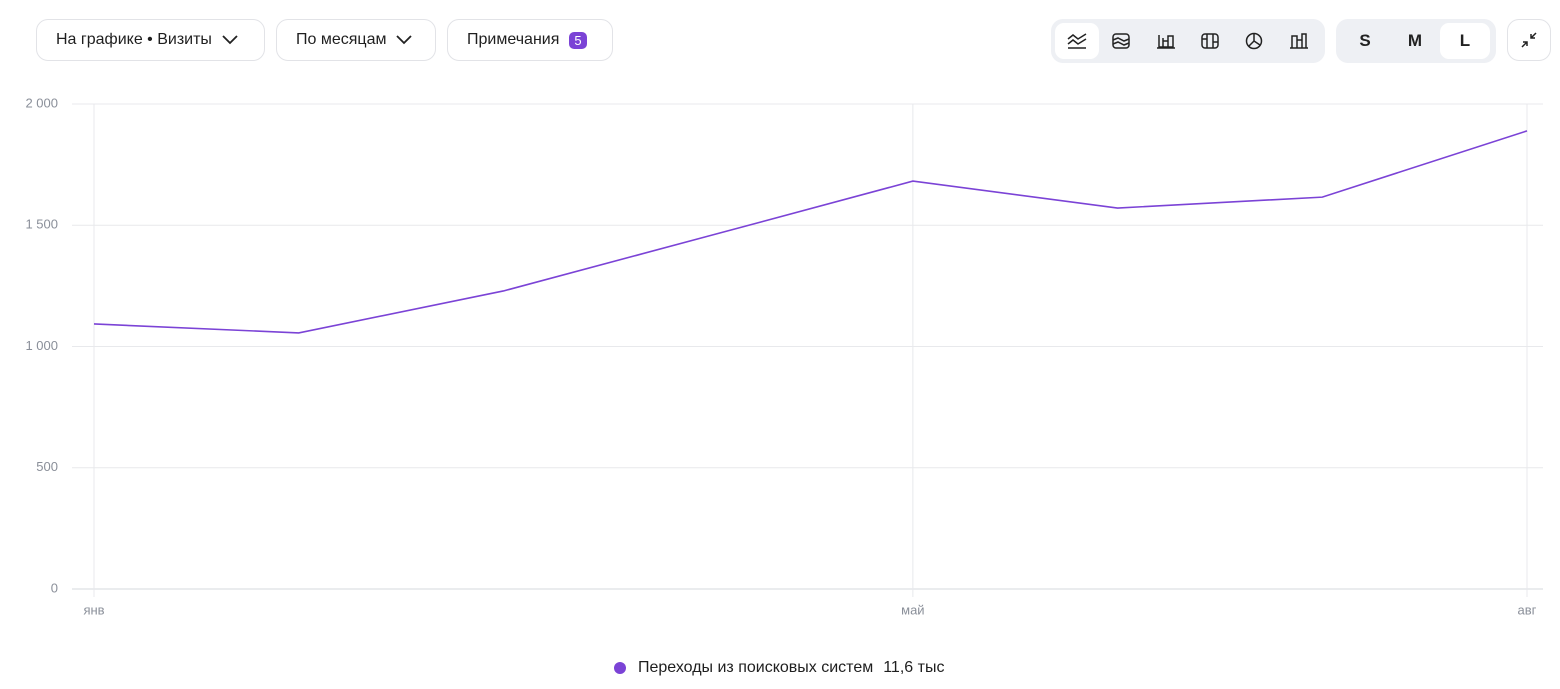 The image size is (1560, 689). What do you see at coordinates (1529, 40) in the screenshot?
I see `collapse-button` at bounding box center [1529, 40].